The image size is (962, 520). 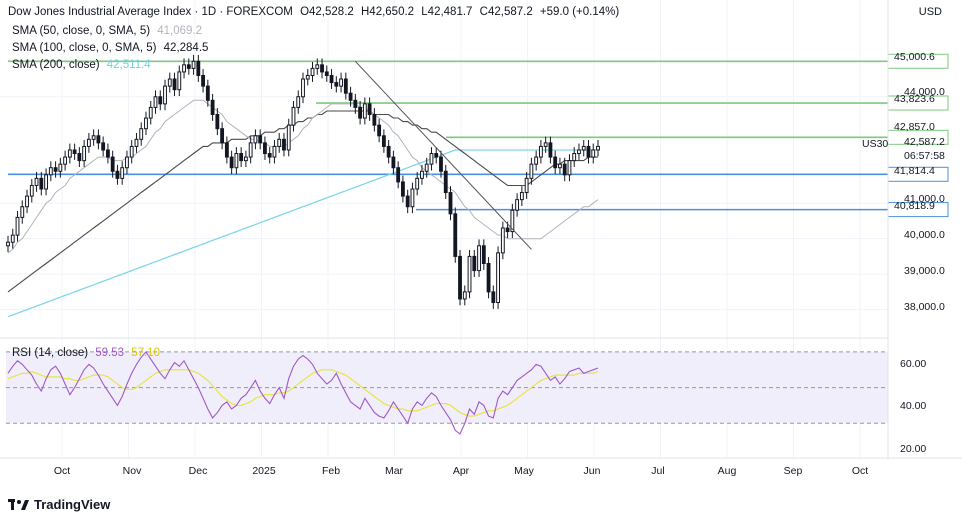 I want to click on symbol-badge: US30, so click(x=875, y=144).